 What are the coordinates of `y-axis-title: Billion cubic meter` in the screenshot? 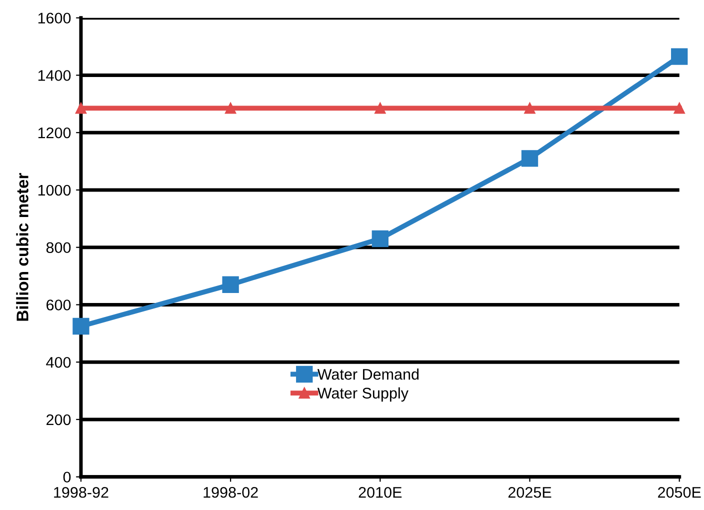 It's located at (22, 247).